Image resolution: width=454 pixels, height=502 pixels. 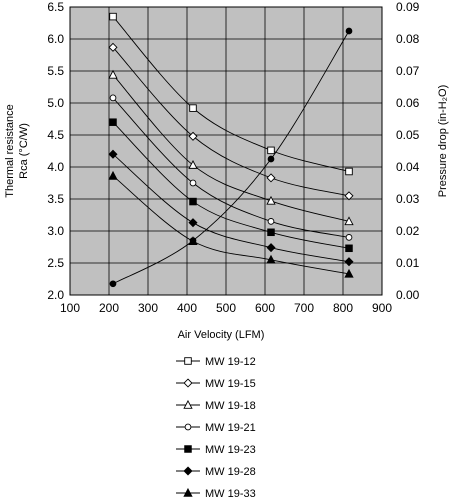 What do you see at coordinates (148, 308) in the screenshot?
I see `x-tick-label: 300` at bounding box center [148, 308].